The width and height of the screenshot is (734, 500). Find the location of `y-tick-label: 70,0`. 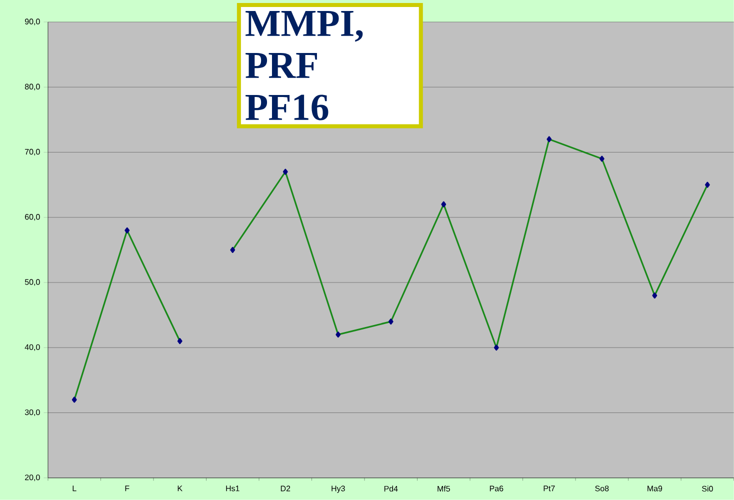

y-tick-label: 70,0 is located at coordinates (32, 152).